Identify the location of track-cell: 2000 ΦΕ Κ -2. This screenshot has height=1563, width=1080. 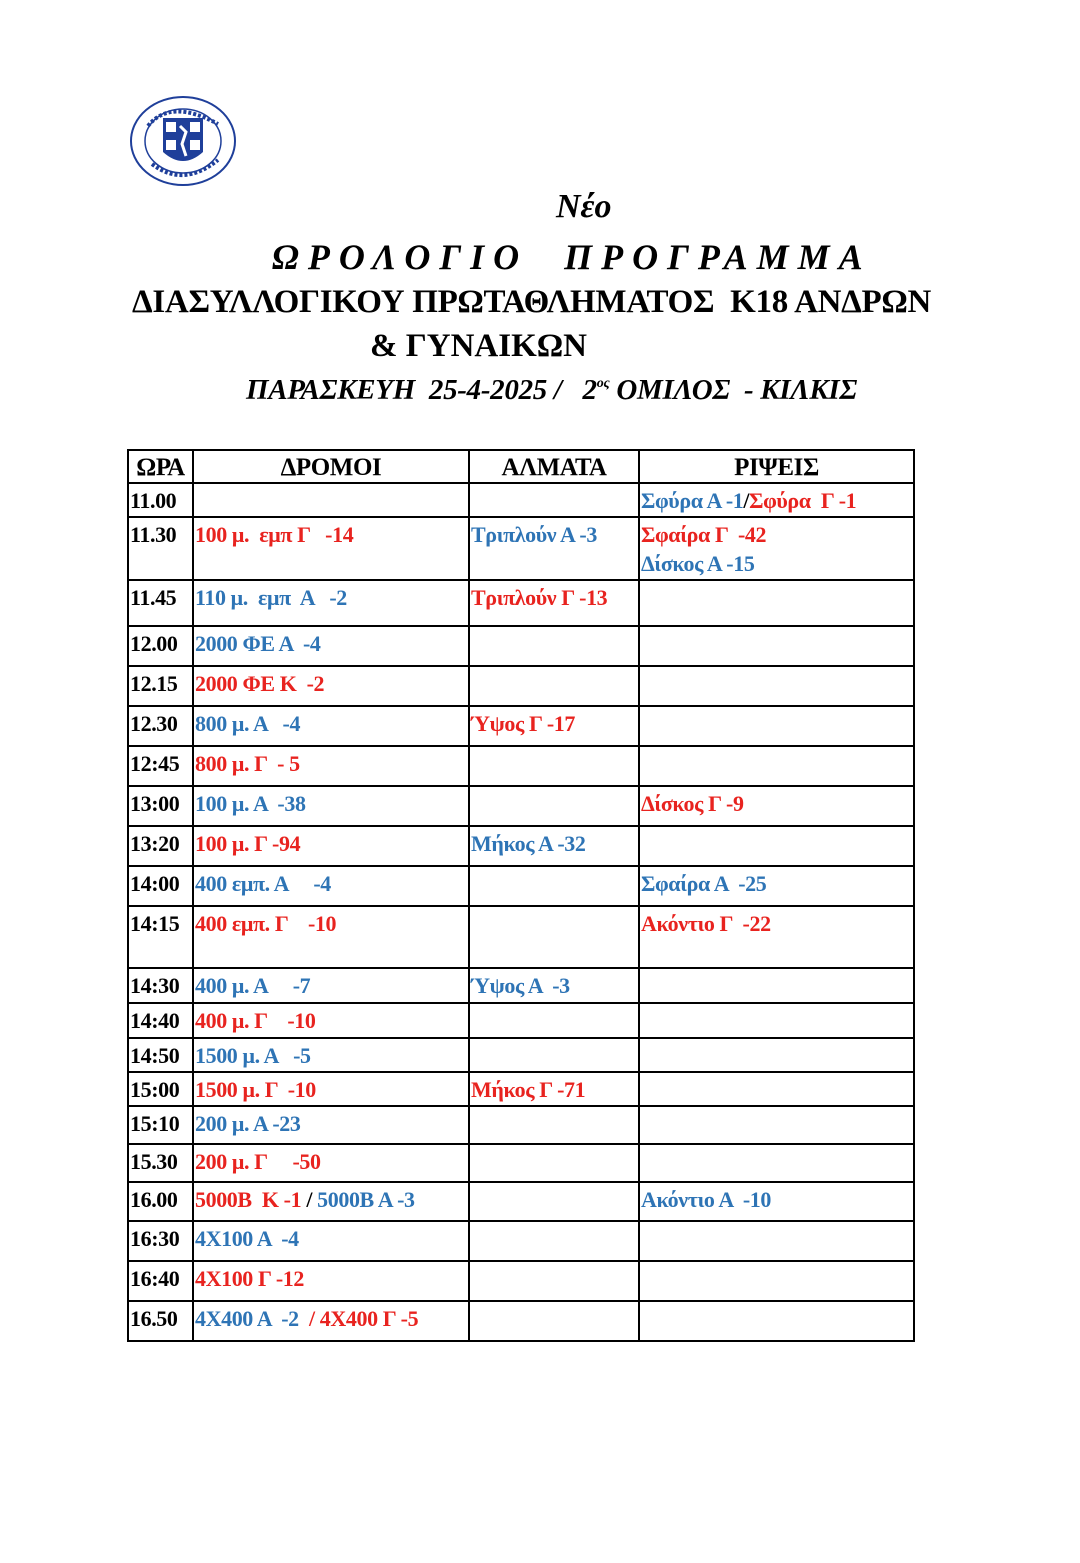
(331, 686).